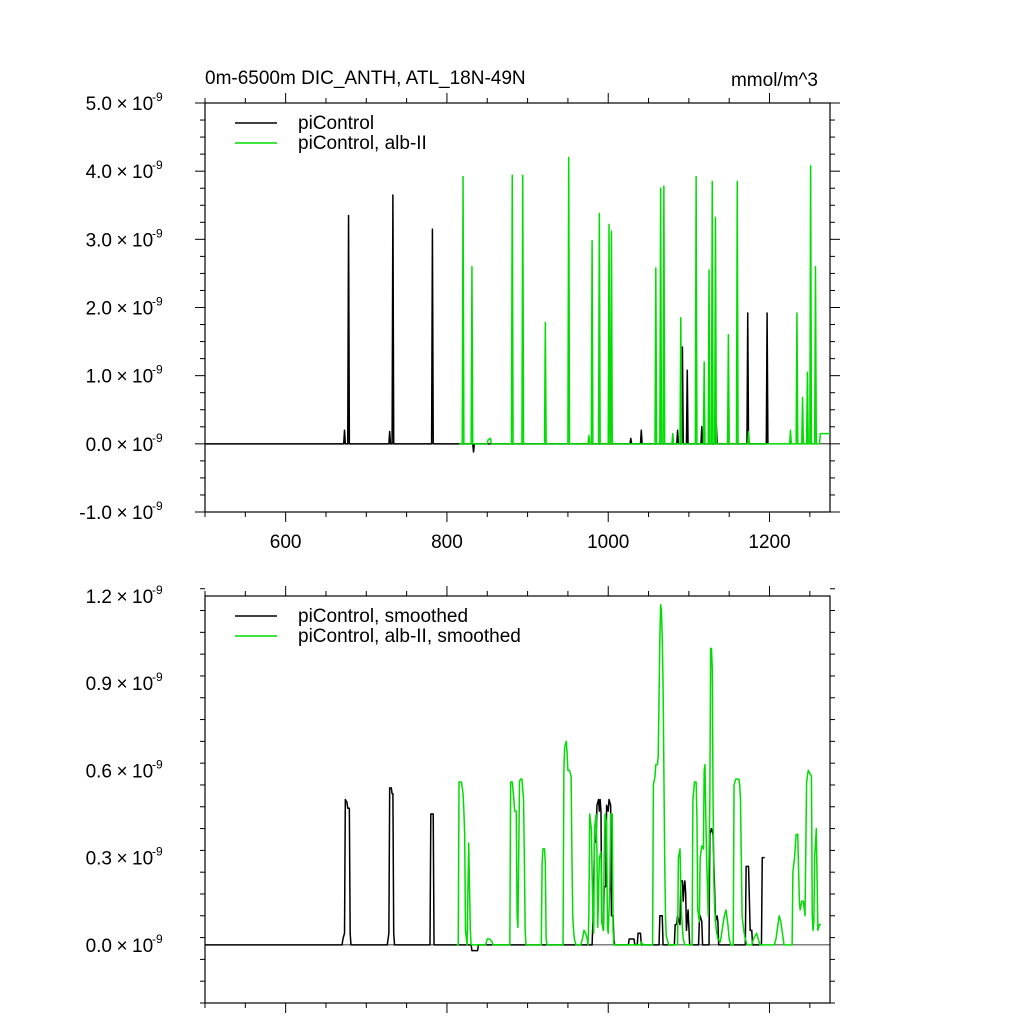 The width and height of the screenshot is (1024, 1024). I want to click on y-tick-label: 0.9, so click(99, 684).